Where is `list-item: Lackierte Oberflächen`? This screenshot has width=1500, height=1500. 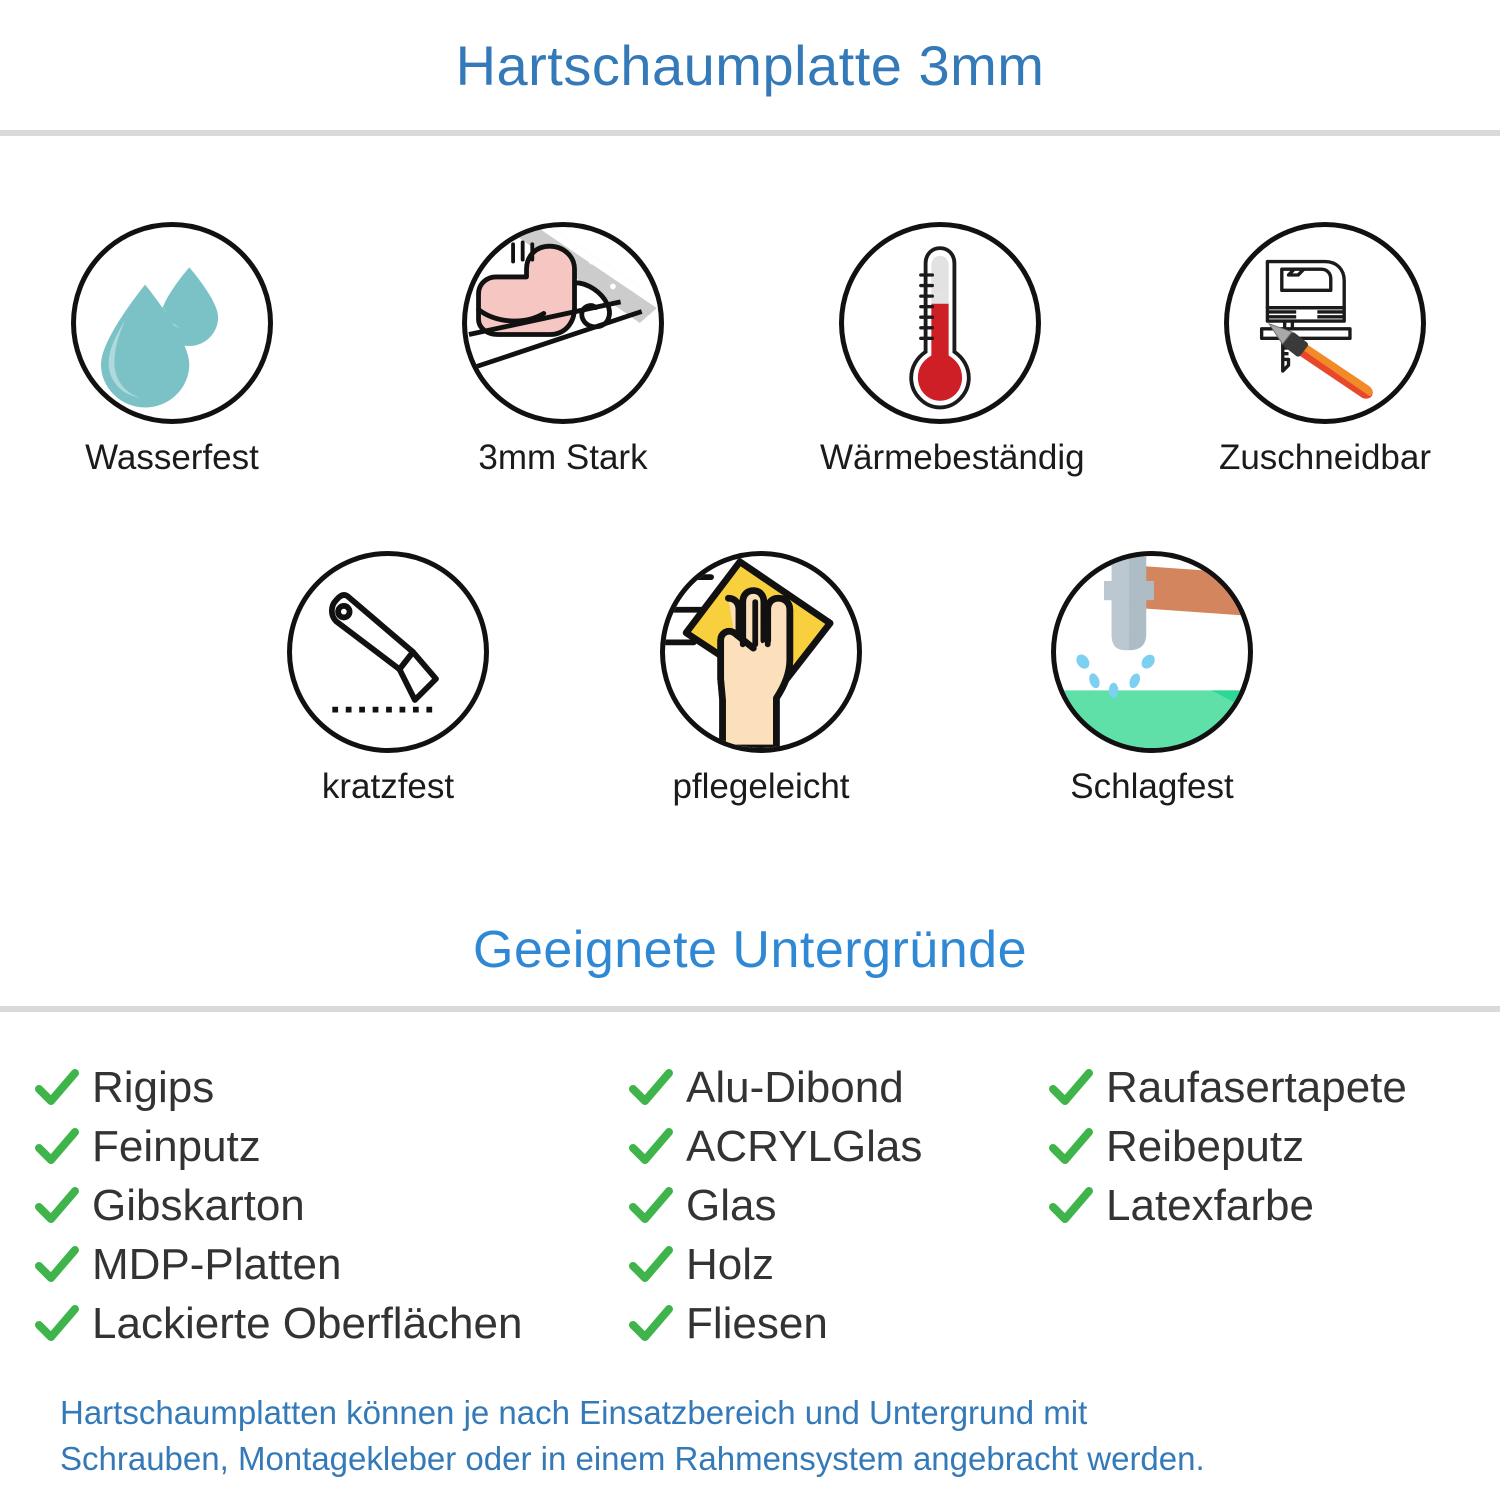
list-item: Lackierte Oberflächen is located at coordinates (278, 1323).